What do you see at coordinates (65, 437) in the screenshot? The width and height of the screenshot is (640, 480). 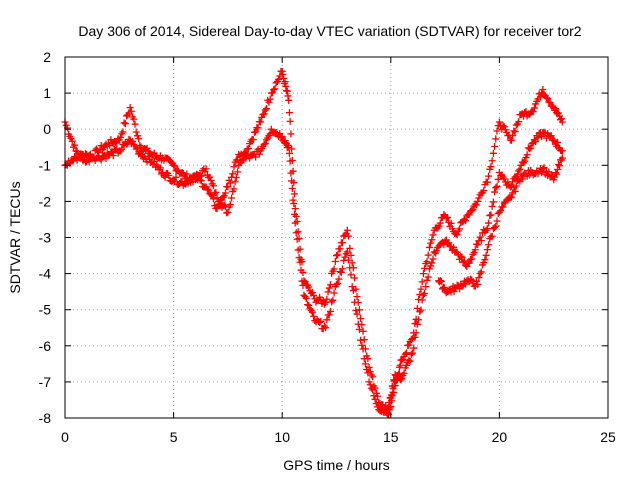 I see `x-tick-label: 0` at bounding box center [65, 437].